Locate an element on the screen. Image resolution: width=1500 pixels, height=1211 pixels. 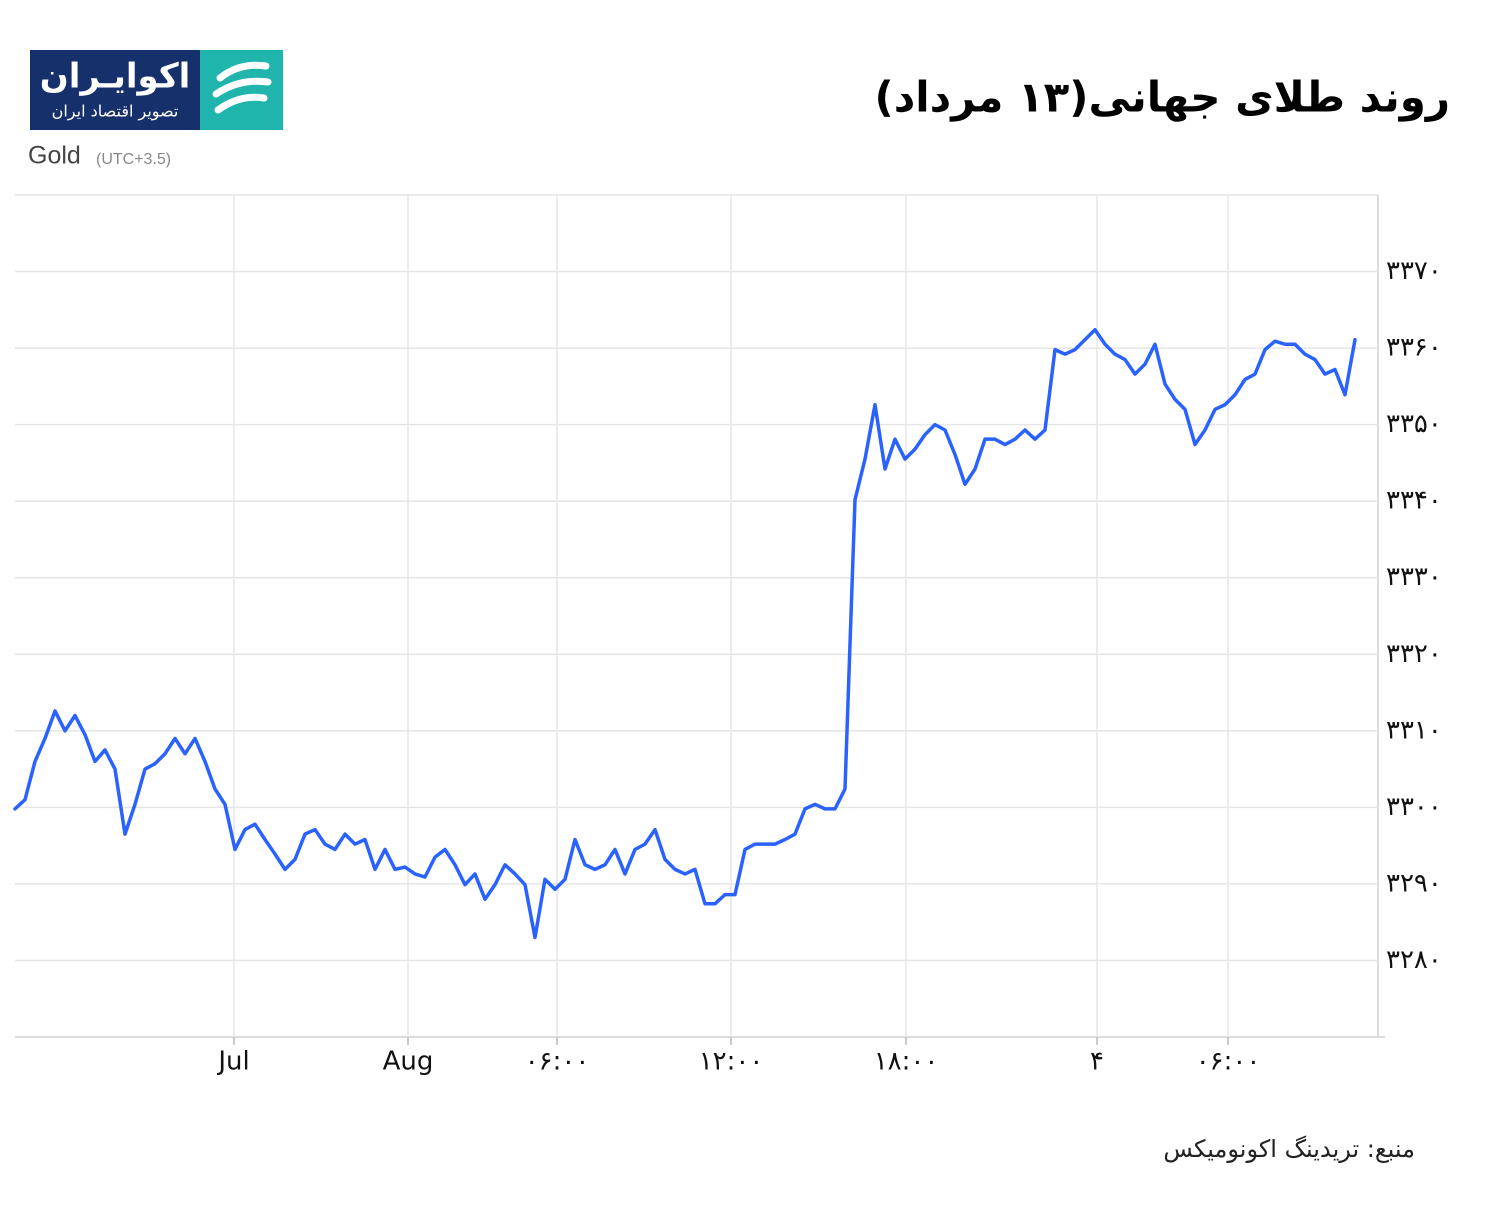
y-tick-label: ۳۳۲۰ is located at coordinates (1414, 654).